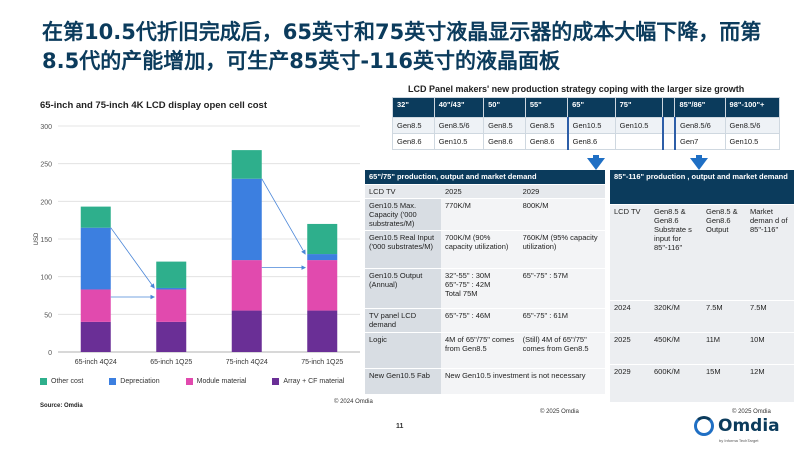 The height and width of the screenshot is (450, 800). What do you see at coordinates (413, 125) in the screenshot?
I see `strategy-cell: Gen8.5` at bounding box center [413, 125].